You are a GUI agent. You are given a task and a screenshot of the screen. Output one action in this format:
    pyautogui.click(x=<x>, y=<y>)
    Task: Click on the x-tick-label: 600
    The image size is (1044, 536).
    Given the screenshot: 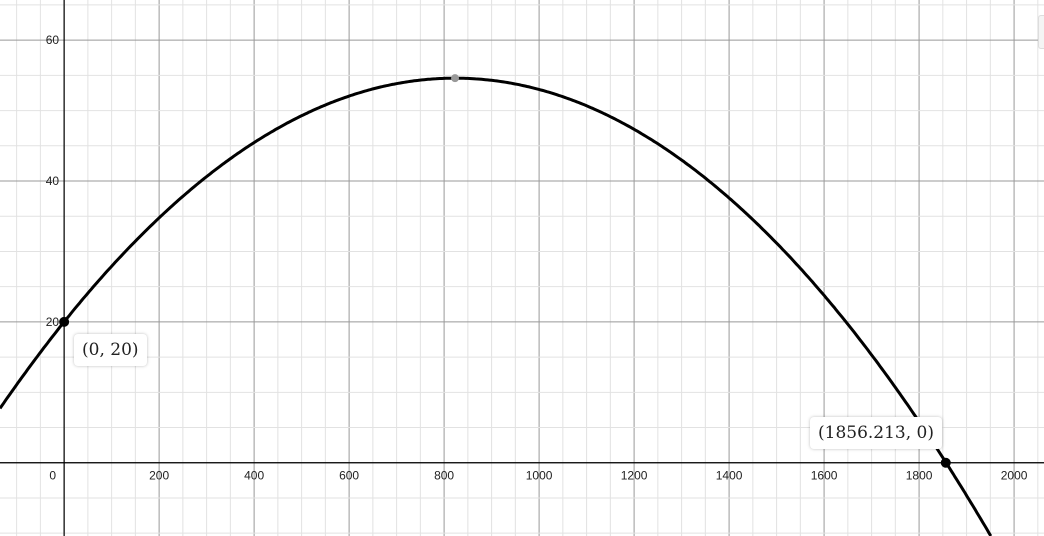 What is the action you would take?
    pyautogui.click(x=349, y=476)
    